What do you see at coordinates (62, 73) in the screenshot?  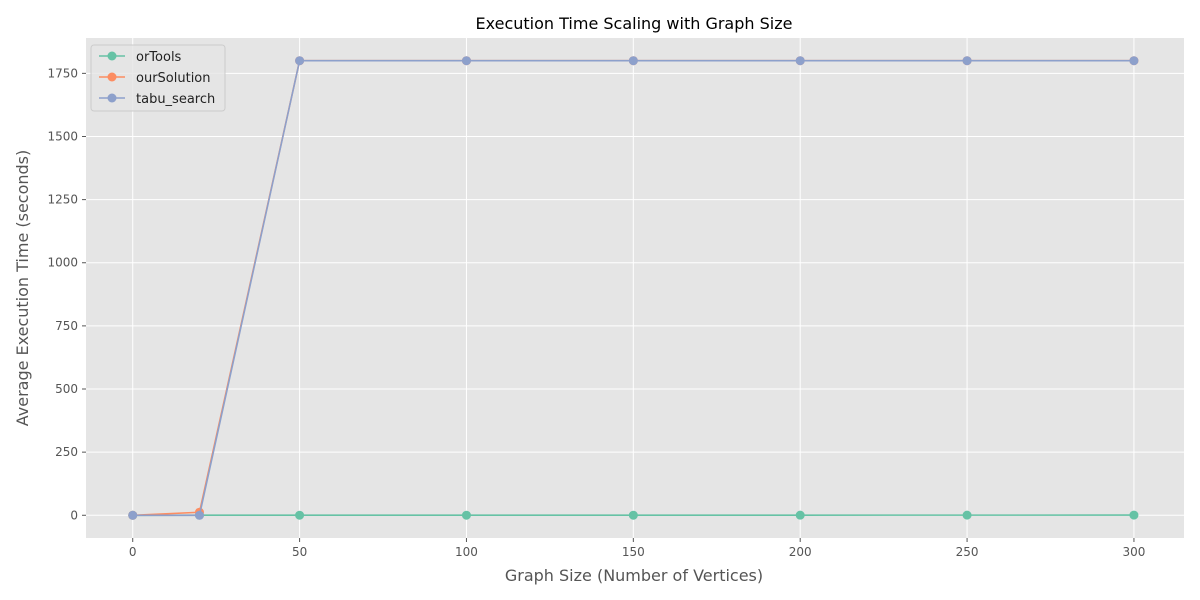 I see `y-tick-label: 1750` at bounding box center [62, 73].